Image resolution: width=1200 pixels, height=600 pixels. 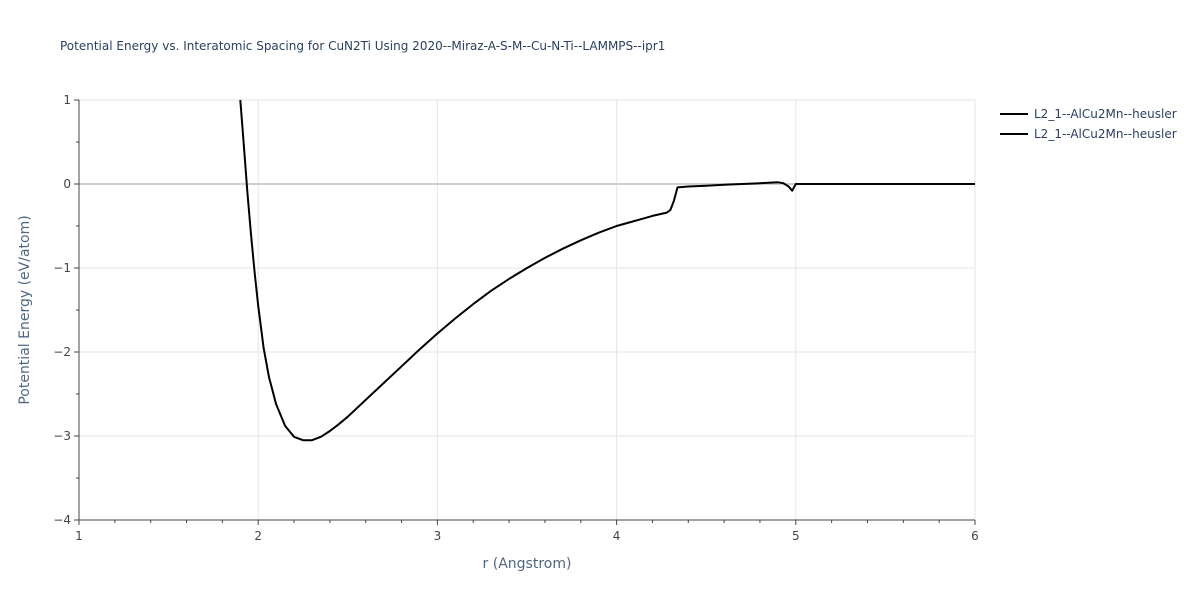 What do you see at coordinates (62, 436) in the screenshot?
I see `y-tick-label: −3` at bounding box center [62, 436].